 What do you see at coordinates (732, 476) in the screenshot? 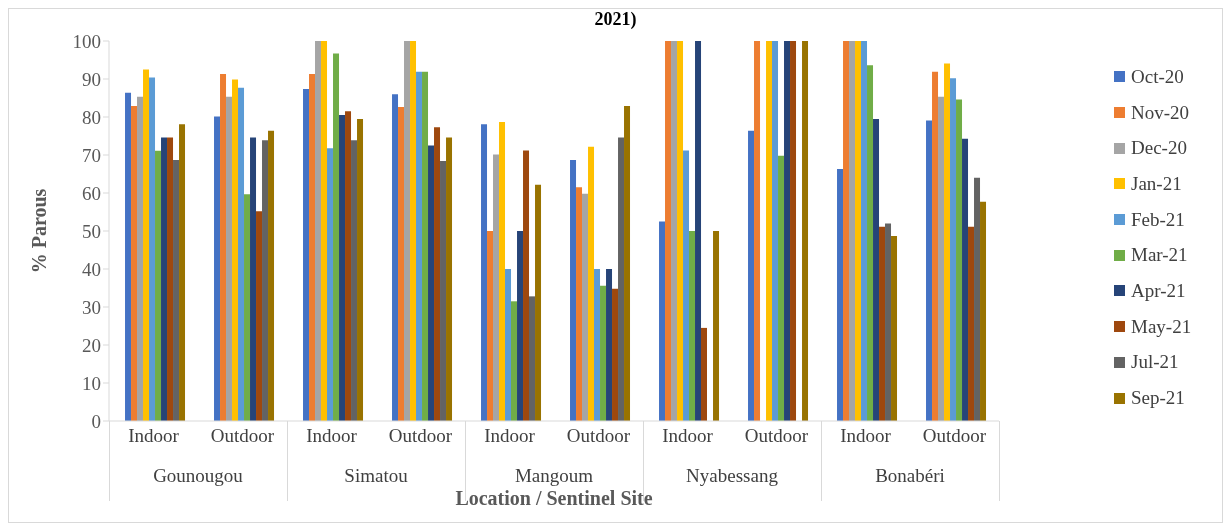
I see `text: Nyabessang` at bounding box center [732, 476].